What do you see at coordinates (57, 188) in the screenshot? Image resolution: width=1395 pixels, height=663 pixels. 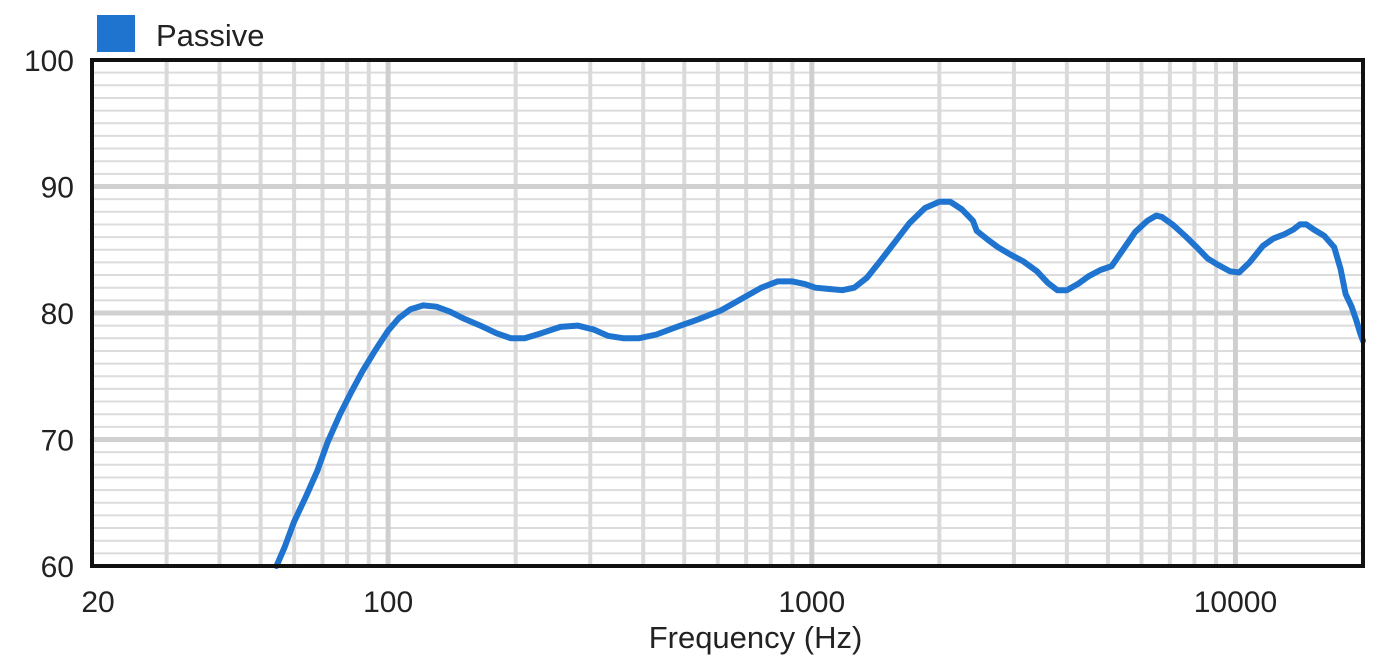 I see `y-tick-label: 90` at bounding box center [57, 188].